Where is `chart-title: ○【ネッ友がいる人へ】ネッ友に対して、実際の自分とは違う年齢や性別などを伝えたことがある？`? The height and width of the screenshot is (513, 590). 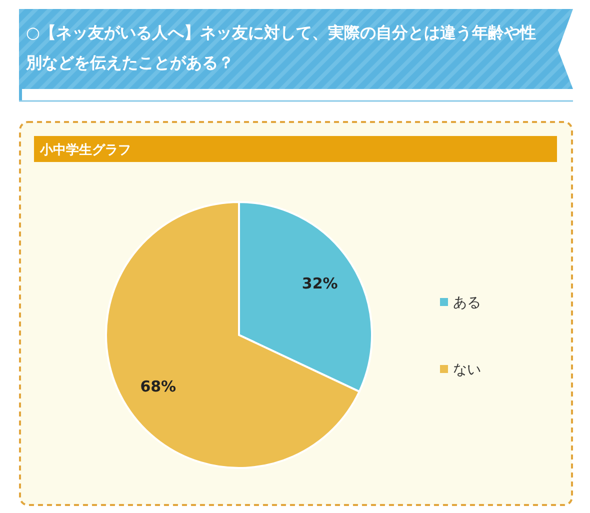
chart-title: ○【ネッ友がいる人へ】ネッ友に対して、実際の自分とは違う年齢や性別などを伝えたことがある？ is located at coordinates (281, 48).